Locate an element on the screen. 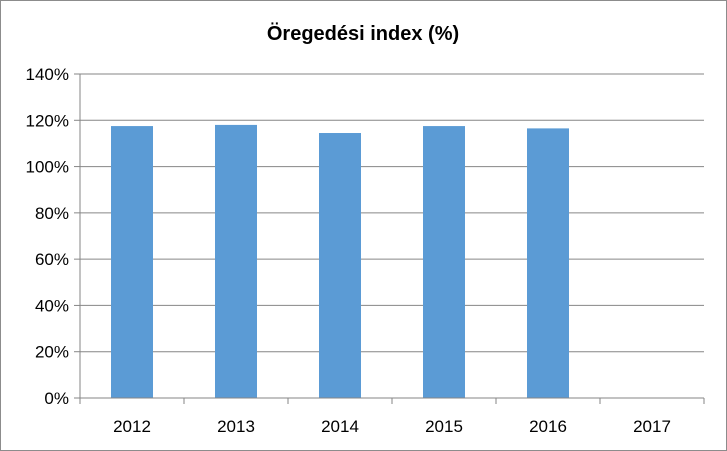 This screenshot has width=727, height=451. y-tick-label: 140% is located at coordinates (47, 74).